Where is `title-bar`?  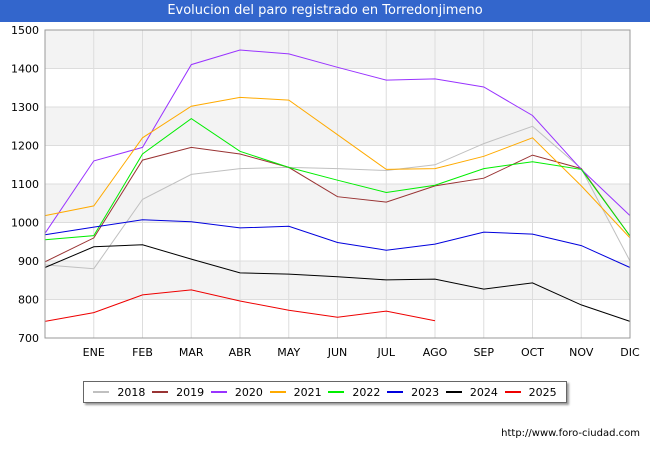 title-bar is located at coordinates (325, 11).